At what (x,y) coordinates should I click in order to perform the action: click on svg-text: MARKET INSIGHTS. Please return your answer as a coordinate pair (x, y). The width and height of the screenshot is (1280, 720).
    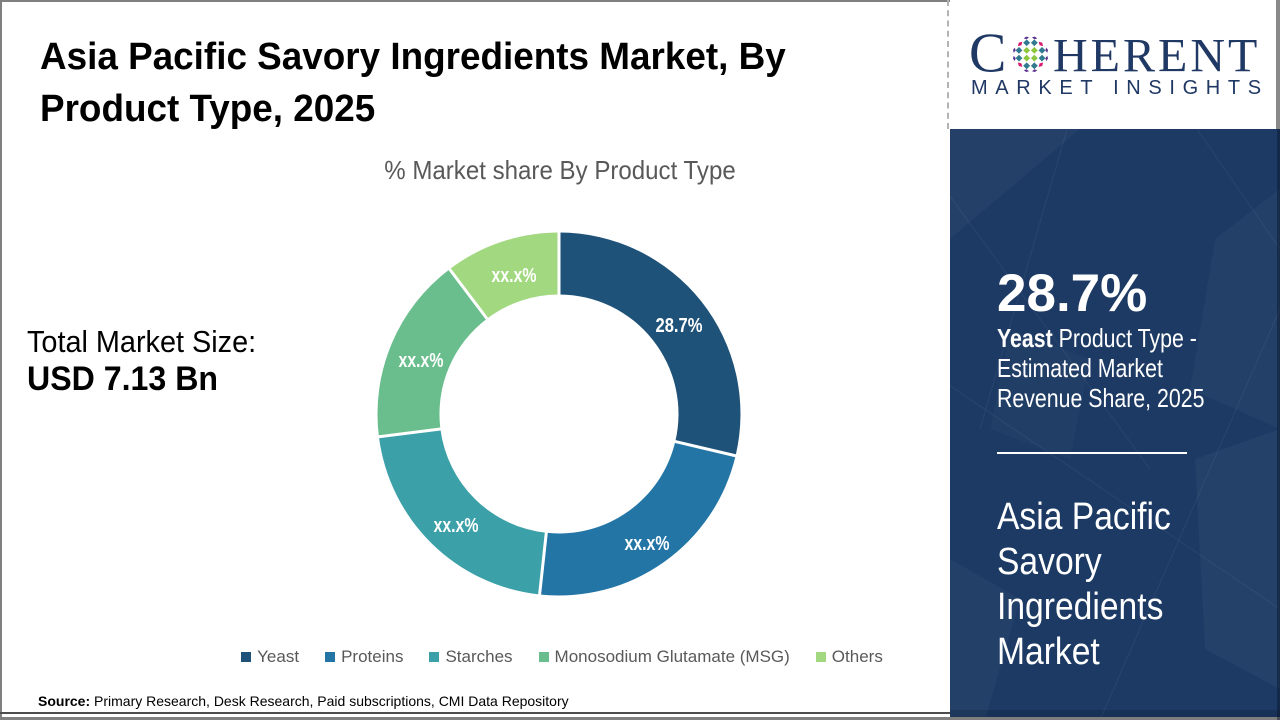
    Looking at the image, I should click on (1120, 88).